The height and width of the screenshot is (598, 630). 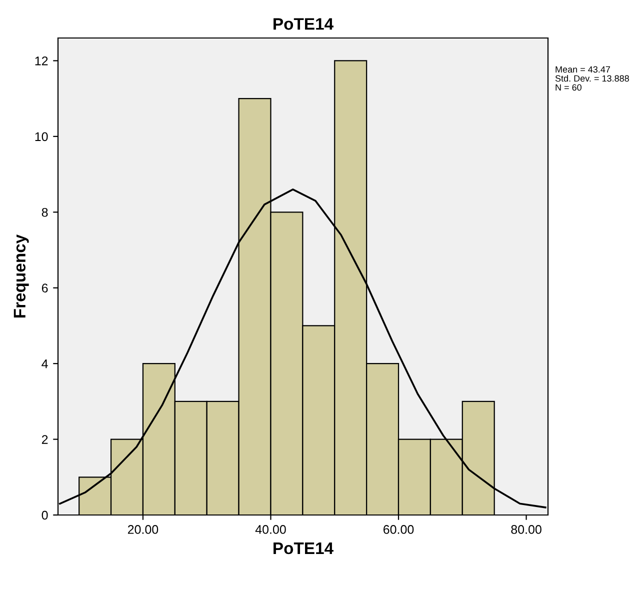 I want to click on chart-title: PoTE14, so click(x=304, y=24).